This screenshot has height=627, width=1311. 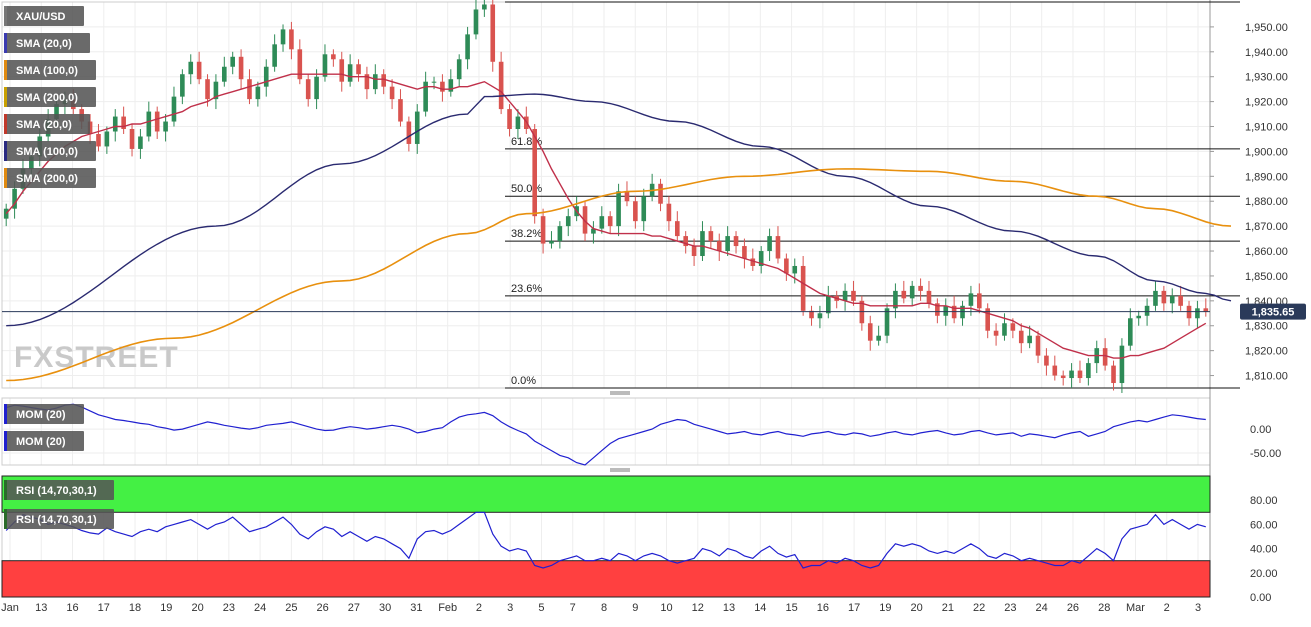 I want to click on x-tick-label: 16, so click(x=823, y=608).